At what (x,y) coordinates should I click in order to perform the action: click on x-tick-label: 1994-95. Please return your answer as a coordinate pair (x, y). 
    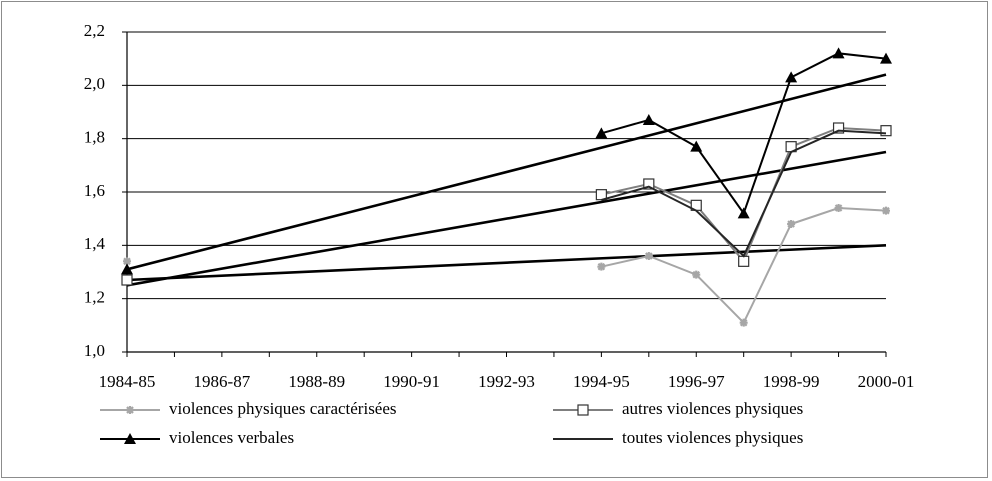
    Looking at the image, I should click on (601, 381).